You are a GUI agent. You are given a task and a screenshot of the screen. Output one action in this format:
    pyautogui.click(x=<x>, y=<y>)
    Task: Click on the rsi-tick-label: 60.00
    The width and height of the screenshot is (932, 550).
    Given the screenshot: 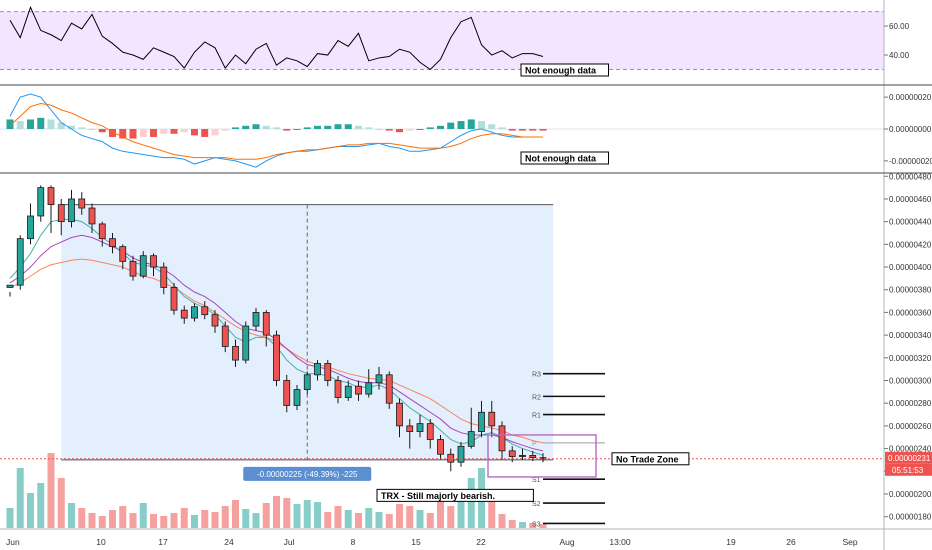 What is the action you would take?
    pyautogui.click(x=899, y=26)
    